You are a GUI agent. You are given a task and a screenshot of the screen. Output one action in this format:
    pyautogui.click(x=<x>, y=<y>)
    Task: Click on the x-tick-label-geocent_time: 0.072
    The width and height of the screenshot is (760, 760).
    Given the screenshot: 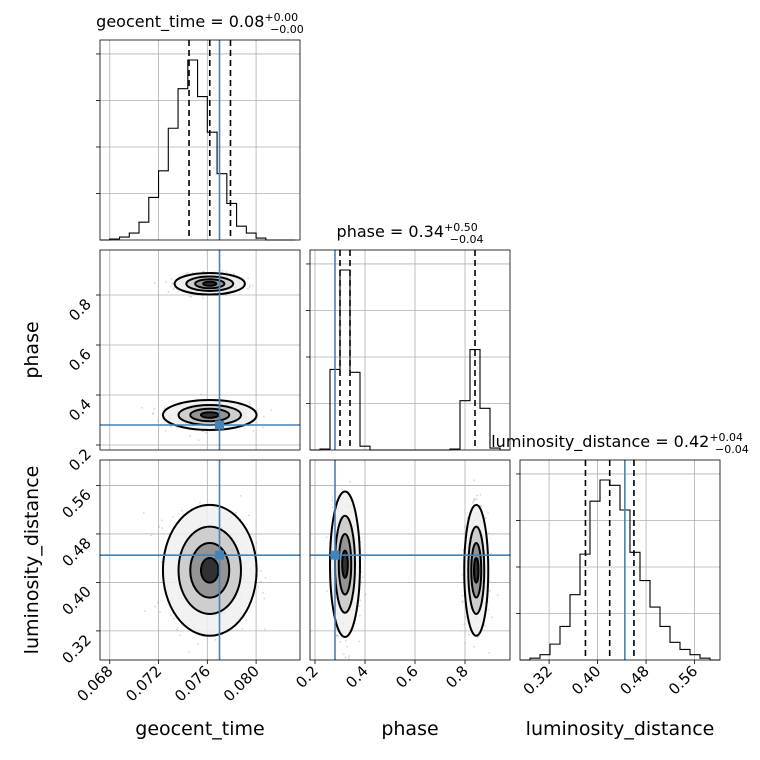 What is the action you would take?
    pyautogui.click(x=143, y=683)
    